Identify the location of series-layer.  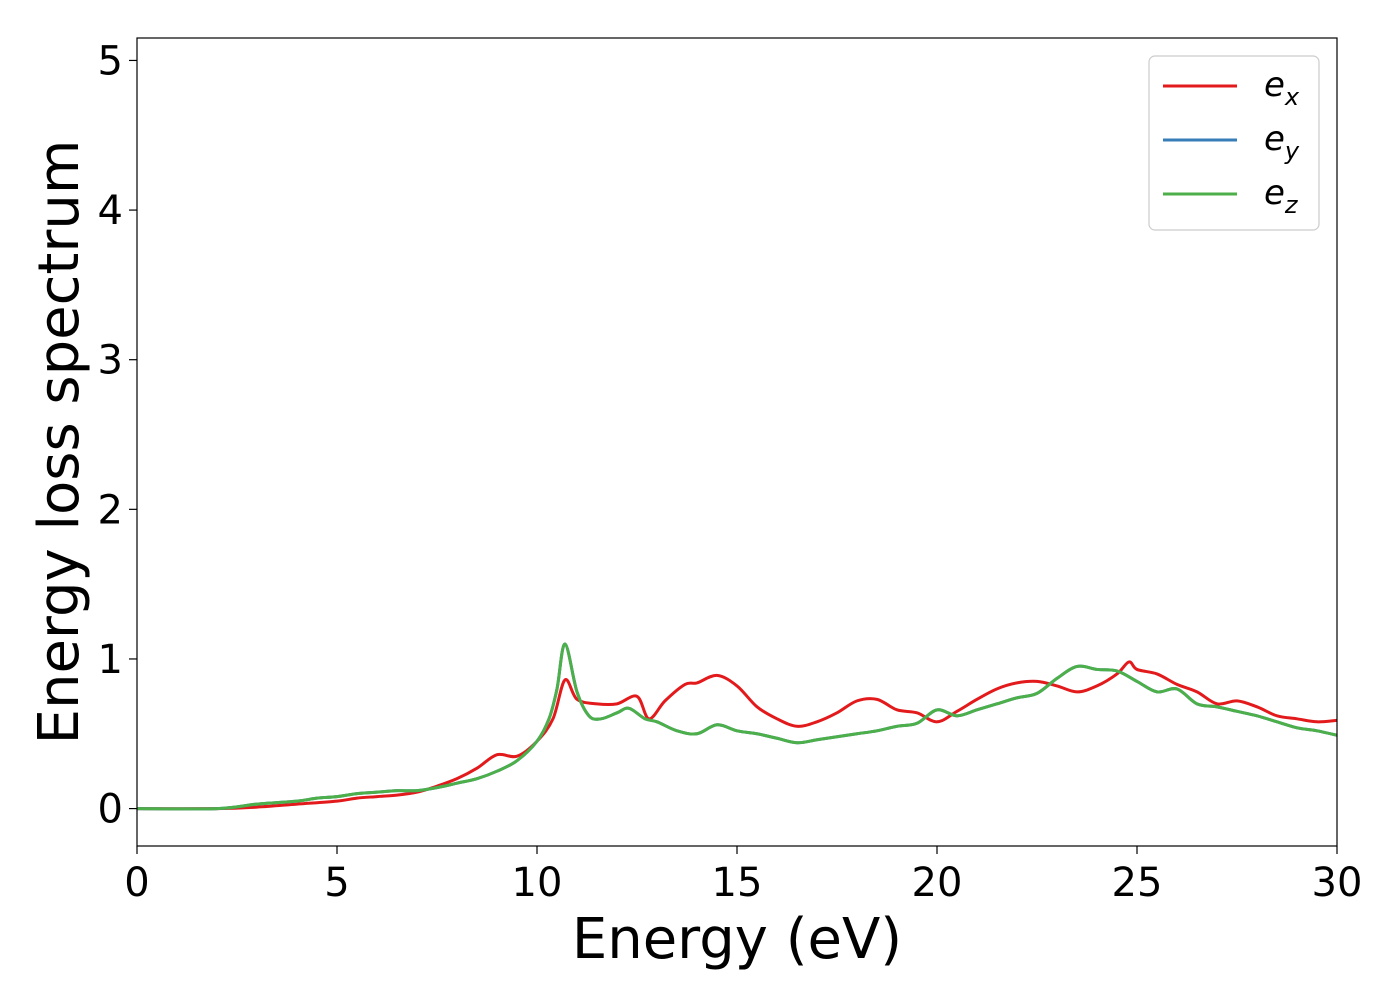
(737, 726).